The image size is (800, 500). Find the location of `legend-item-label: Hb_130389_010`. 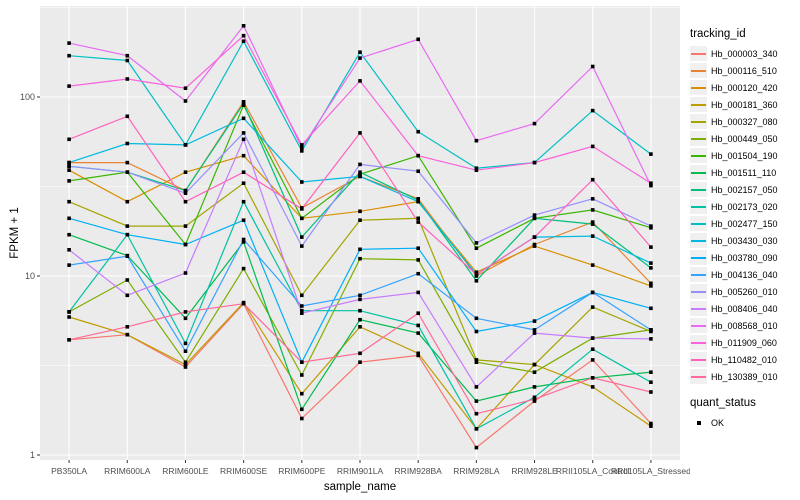

legend-item-label: Hb_130389_010 is located at coordinates (744, 376).